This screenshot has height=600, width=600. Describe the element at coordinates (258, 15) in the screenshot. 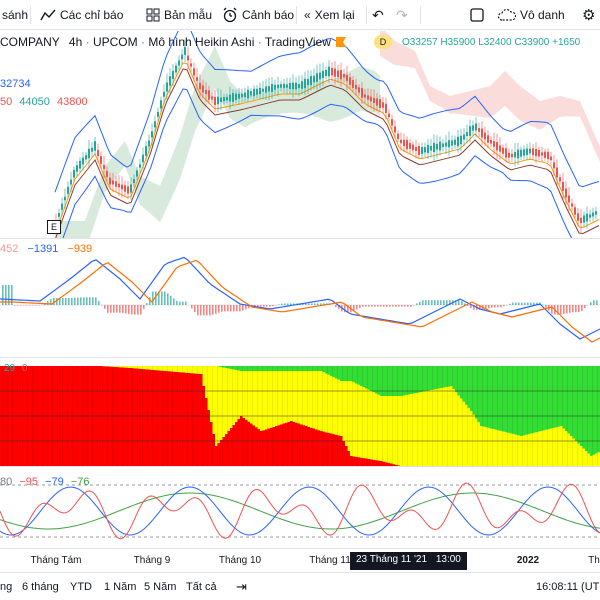

I see `alert-button: Cảnh báo` at that location.